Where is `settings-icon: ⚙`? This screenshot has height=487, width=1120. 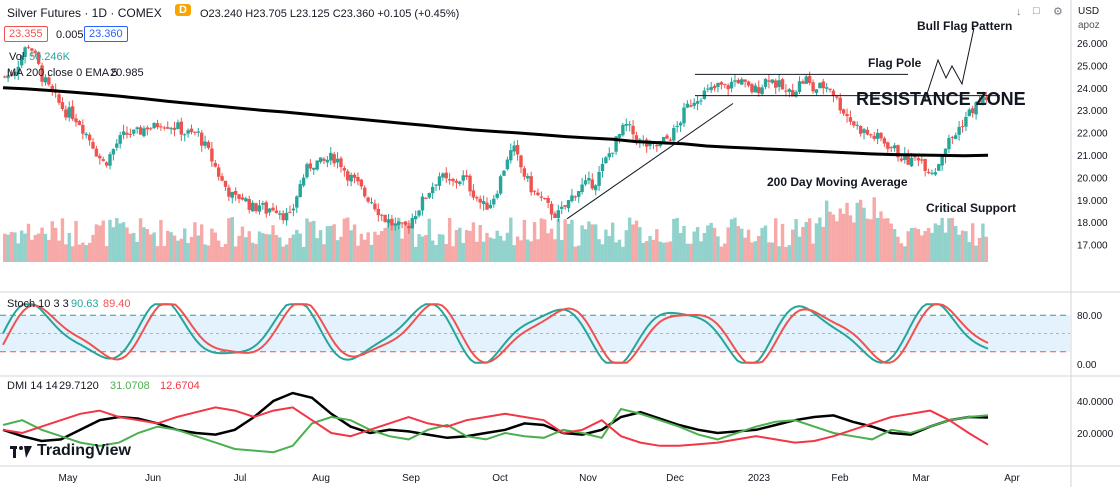 settings-icon: ⚙ is located at coordinates (1058, 12).